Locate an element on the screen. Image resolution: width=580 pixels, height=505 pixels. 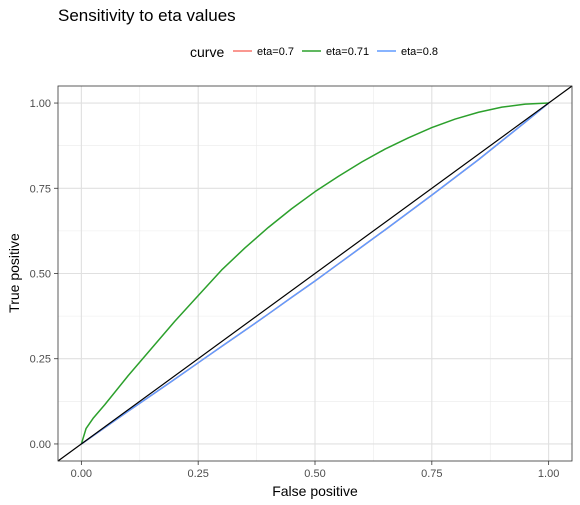
legend-label-eta-0.8: eta=0.8 is located at coordinates (419, 52).